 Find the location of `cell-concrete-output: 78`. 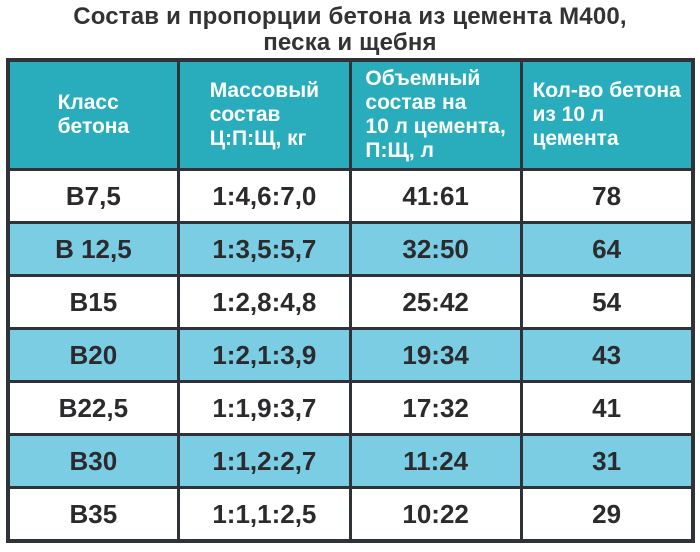

cell-concrete-output: 78 is located at coordinates (607, 196).